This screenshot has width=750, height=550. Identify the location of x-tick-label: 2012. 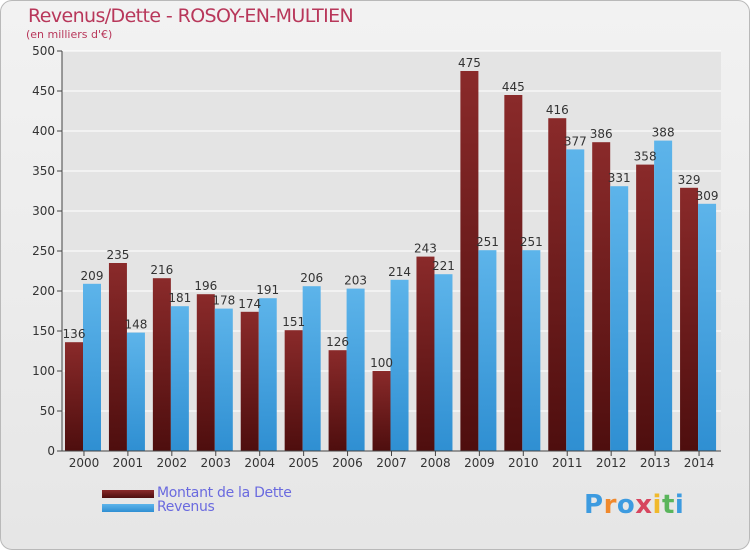
(611, 463).